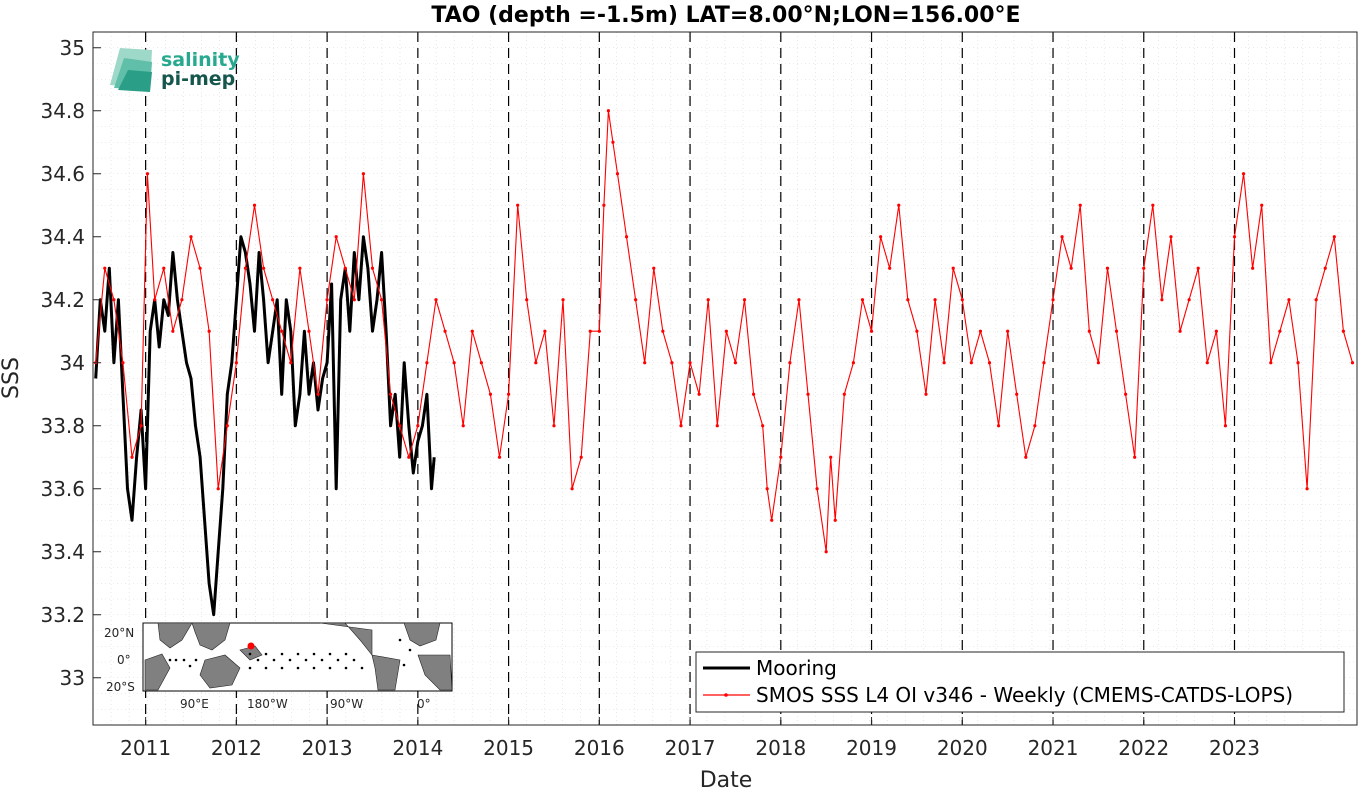  I want to click on x-tick-label: 2020, so click(962, 748).